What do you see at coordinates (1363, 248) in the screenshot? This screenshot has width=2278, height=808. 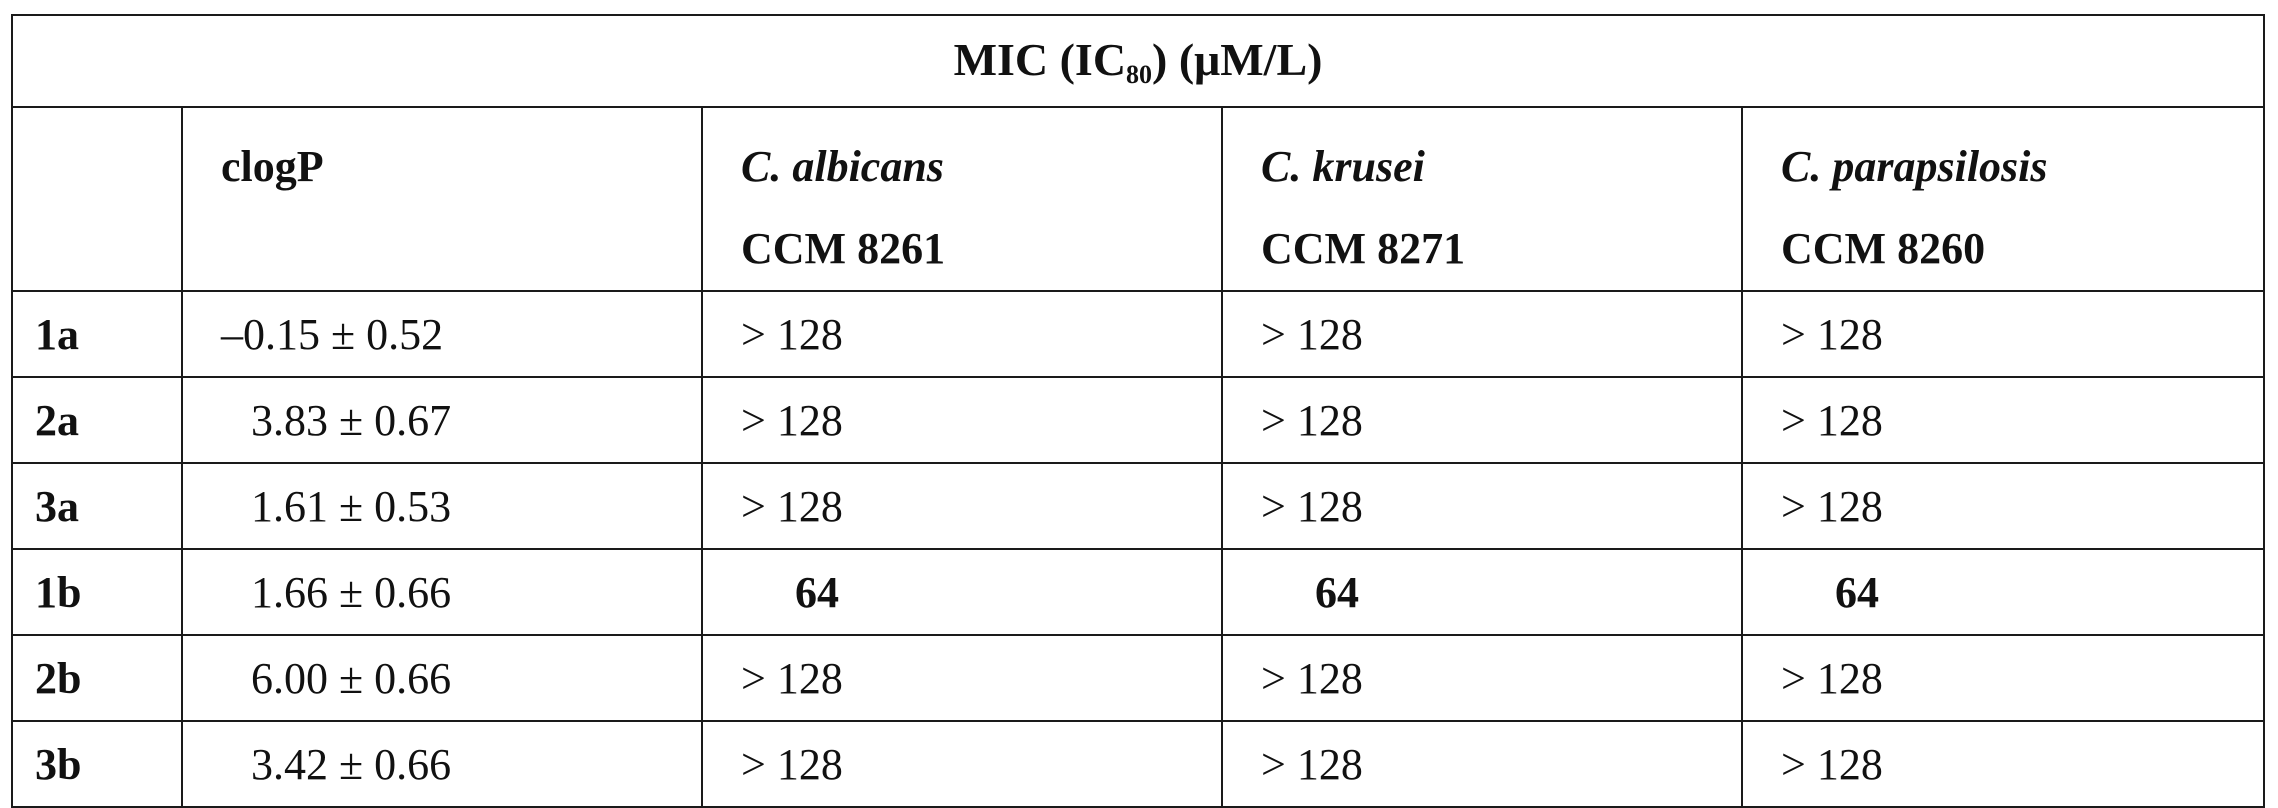 I see `header-strain: CCM 8271` at bounding box center [1363, 248].